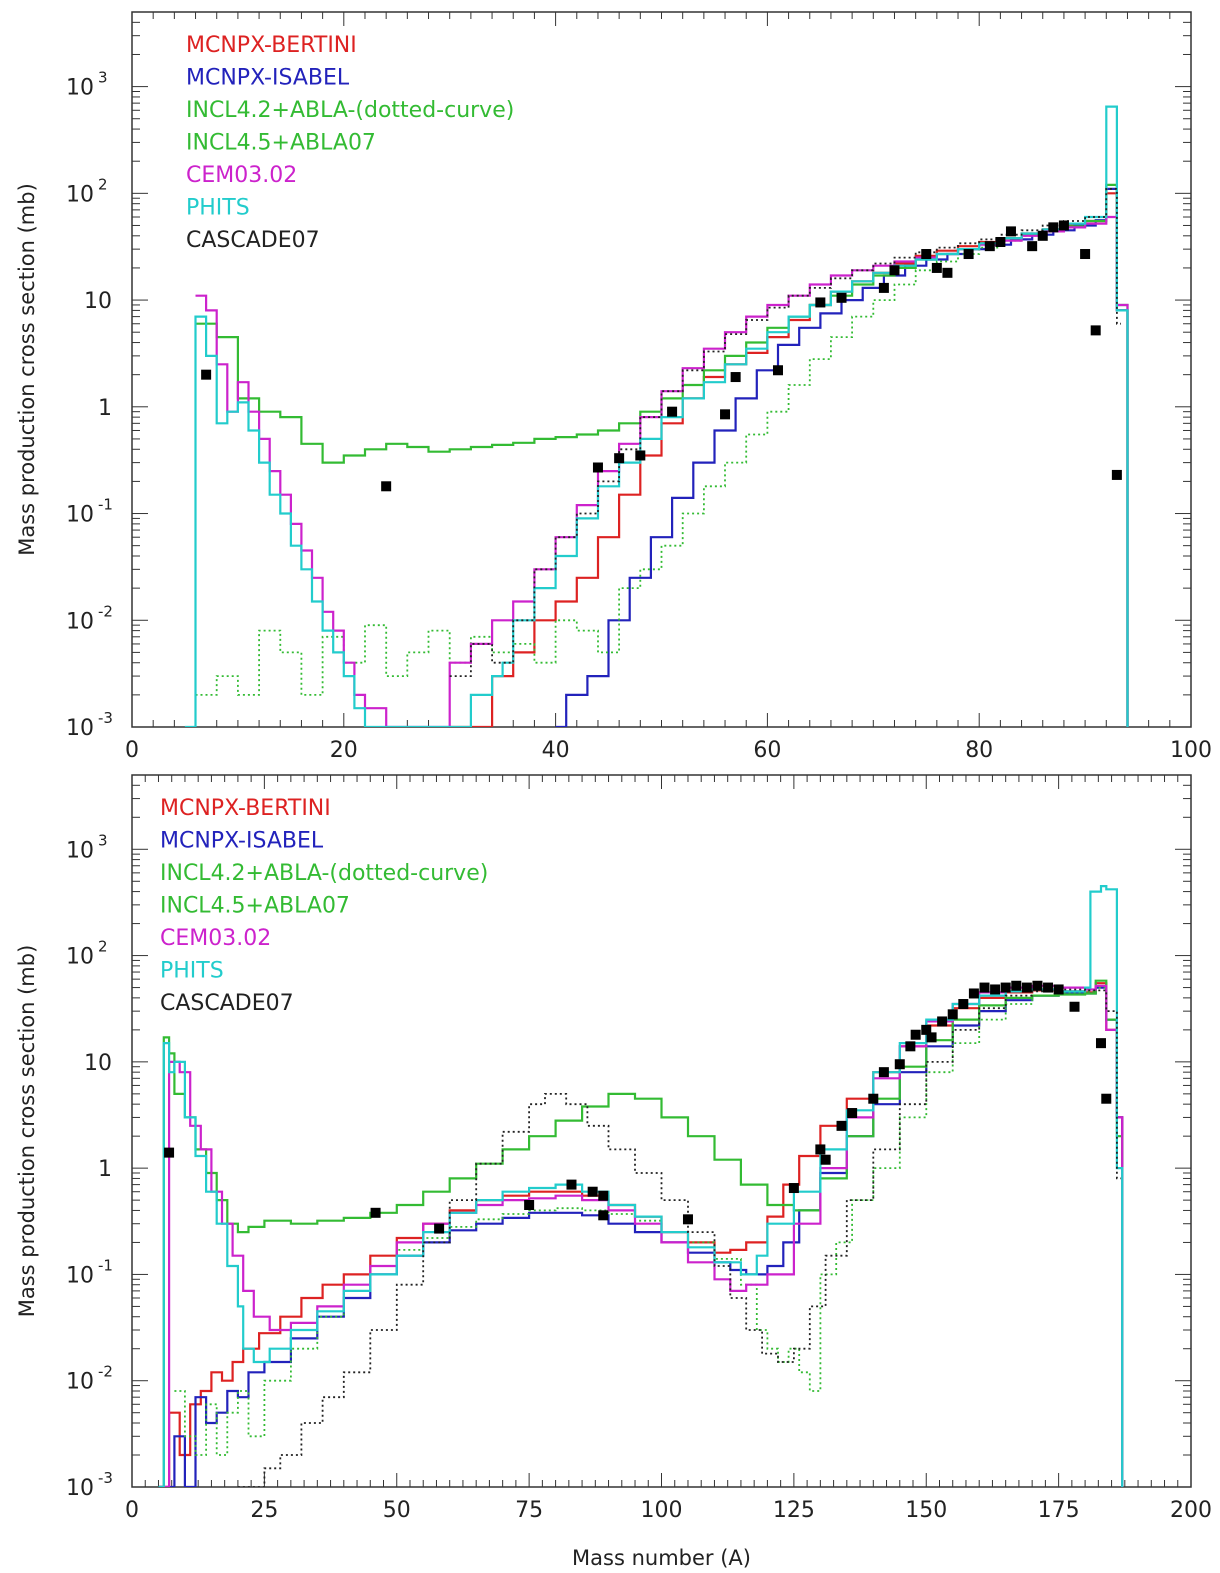 This screenshot has height=1573, width=1220. What do you see at coordinates (241, 175) in the screenshot?
I see `legend-entry: CEM03.02` at bounding box center [241, 175].